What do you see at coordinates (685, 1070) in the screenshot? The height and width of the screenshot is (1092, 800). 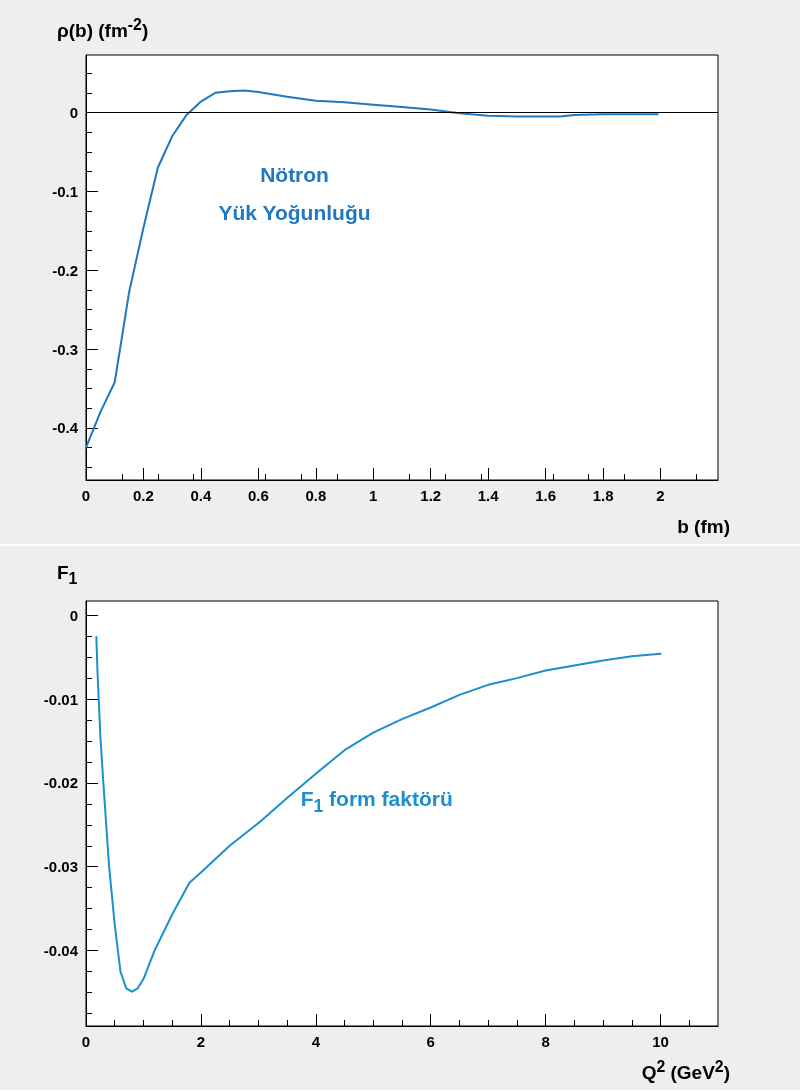 I see `x-axis-title: Q$^{2}$ (GeV$^{2}$)` at bounding box center [685, 1070].